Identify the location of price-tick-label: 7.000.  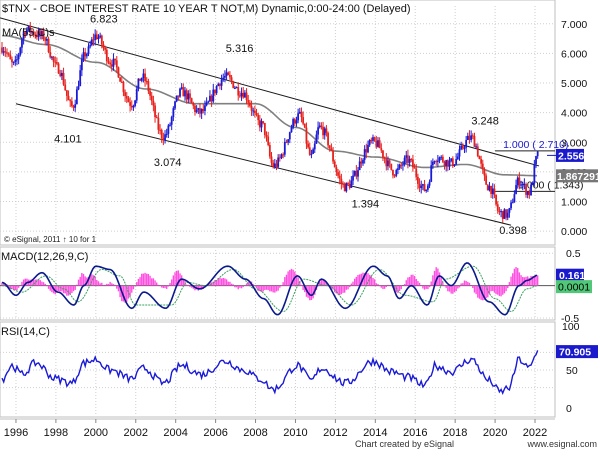
(574, 25).